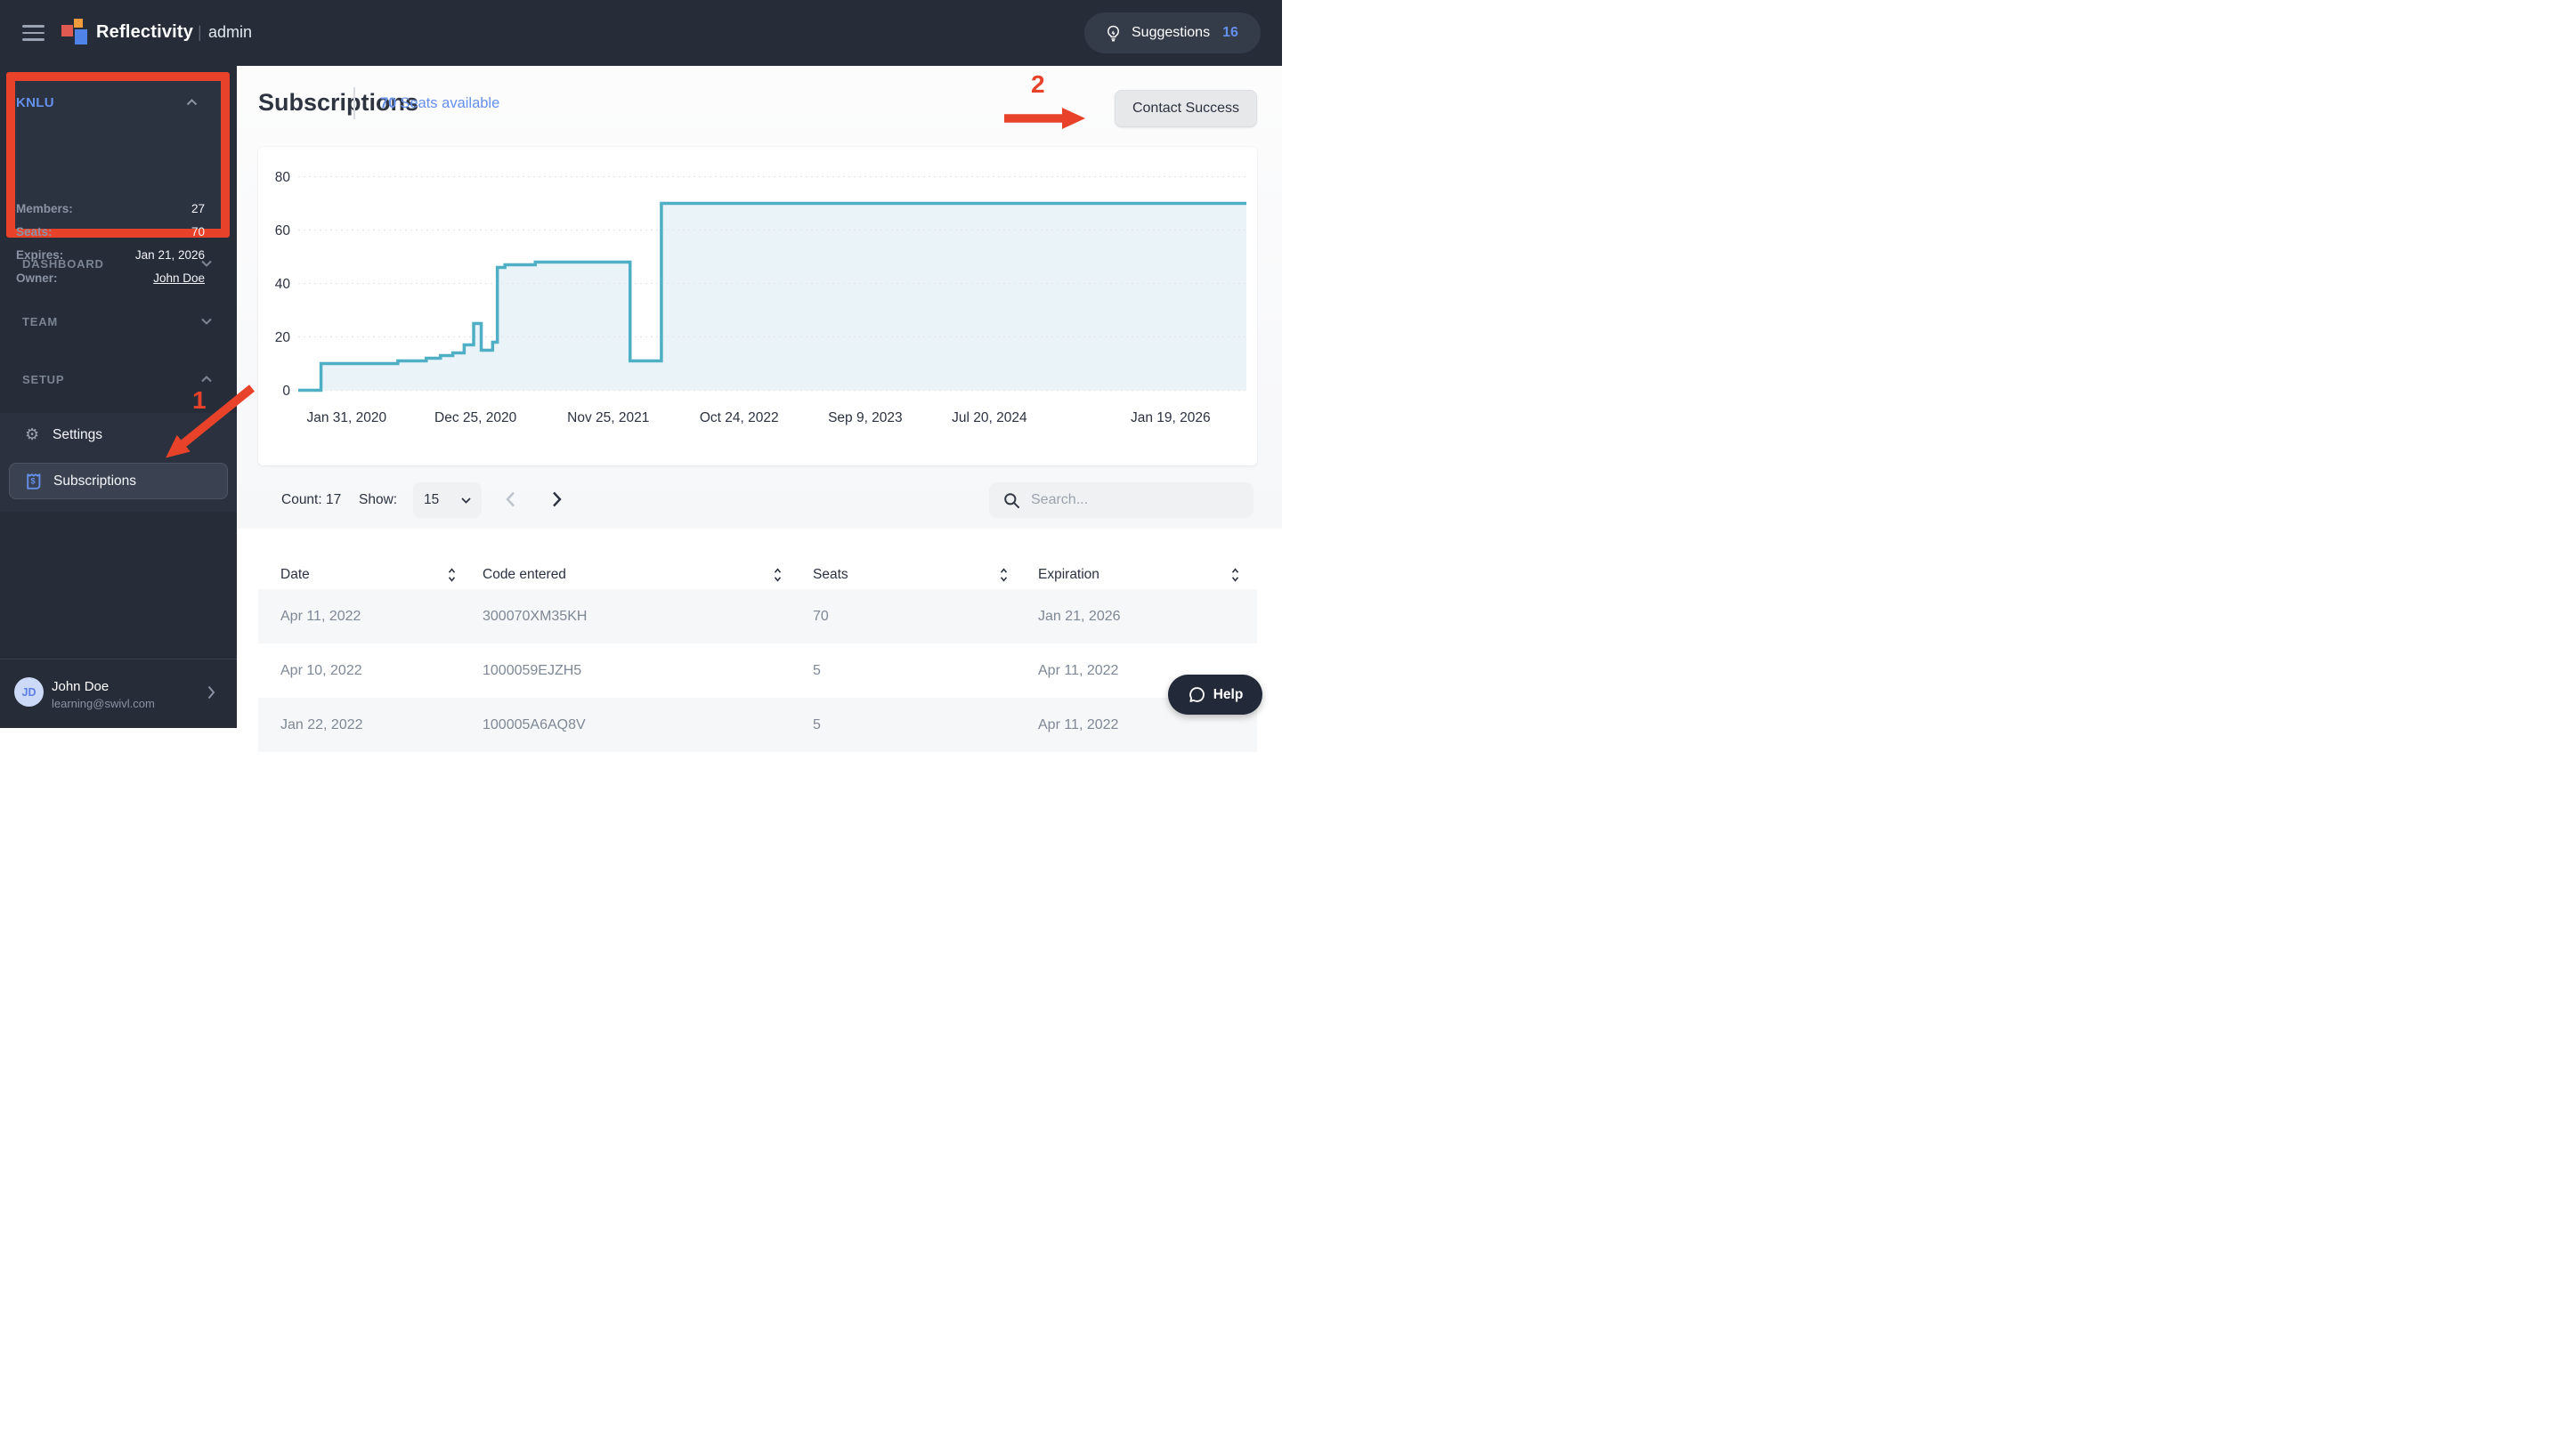 This screenshot has width=2564, height=1456. What do you see at coordinates (535, 616) in the screenshot?
I see `table-cell: 300070XM35KH` at bounding box center [535, 616].